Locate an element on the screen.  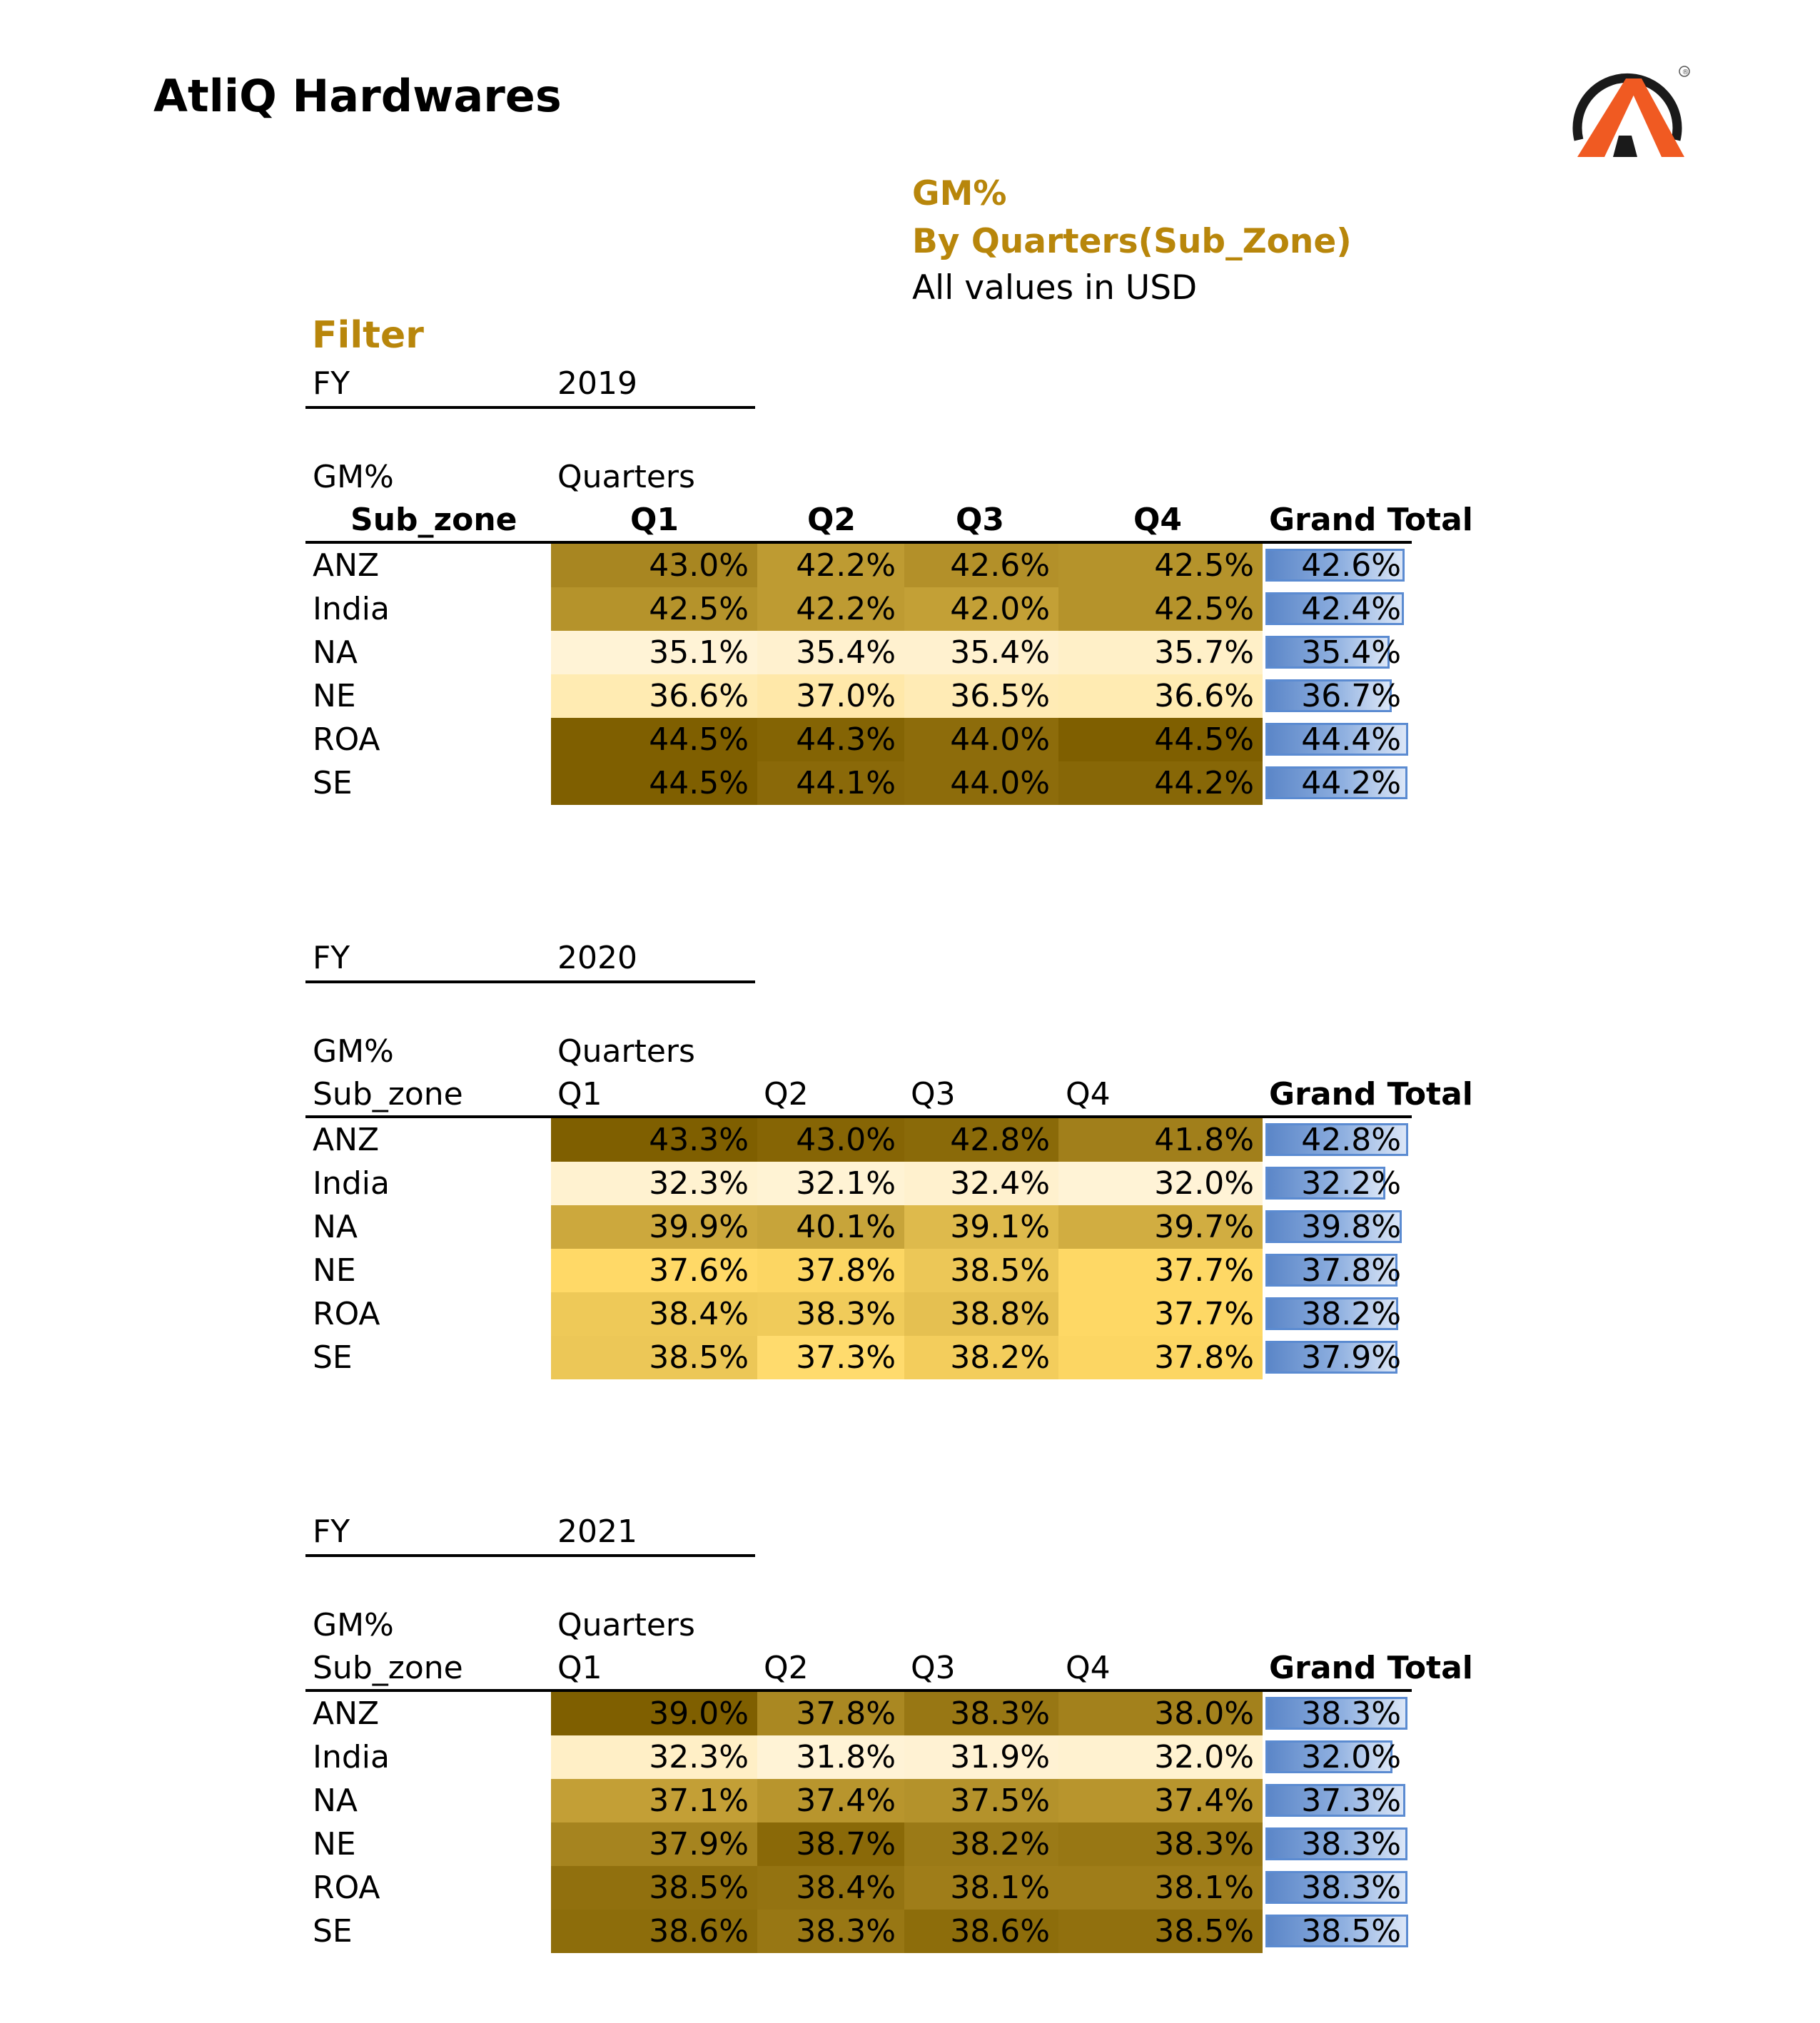
grand-total-value: 42.8% is located at coordinates (1351, 1140).